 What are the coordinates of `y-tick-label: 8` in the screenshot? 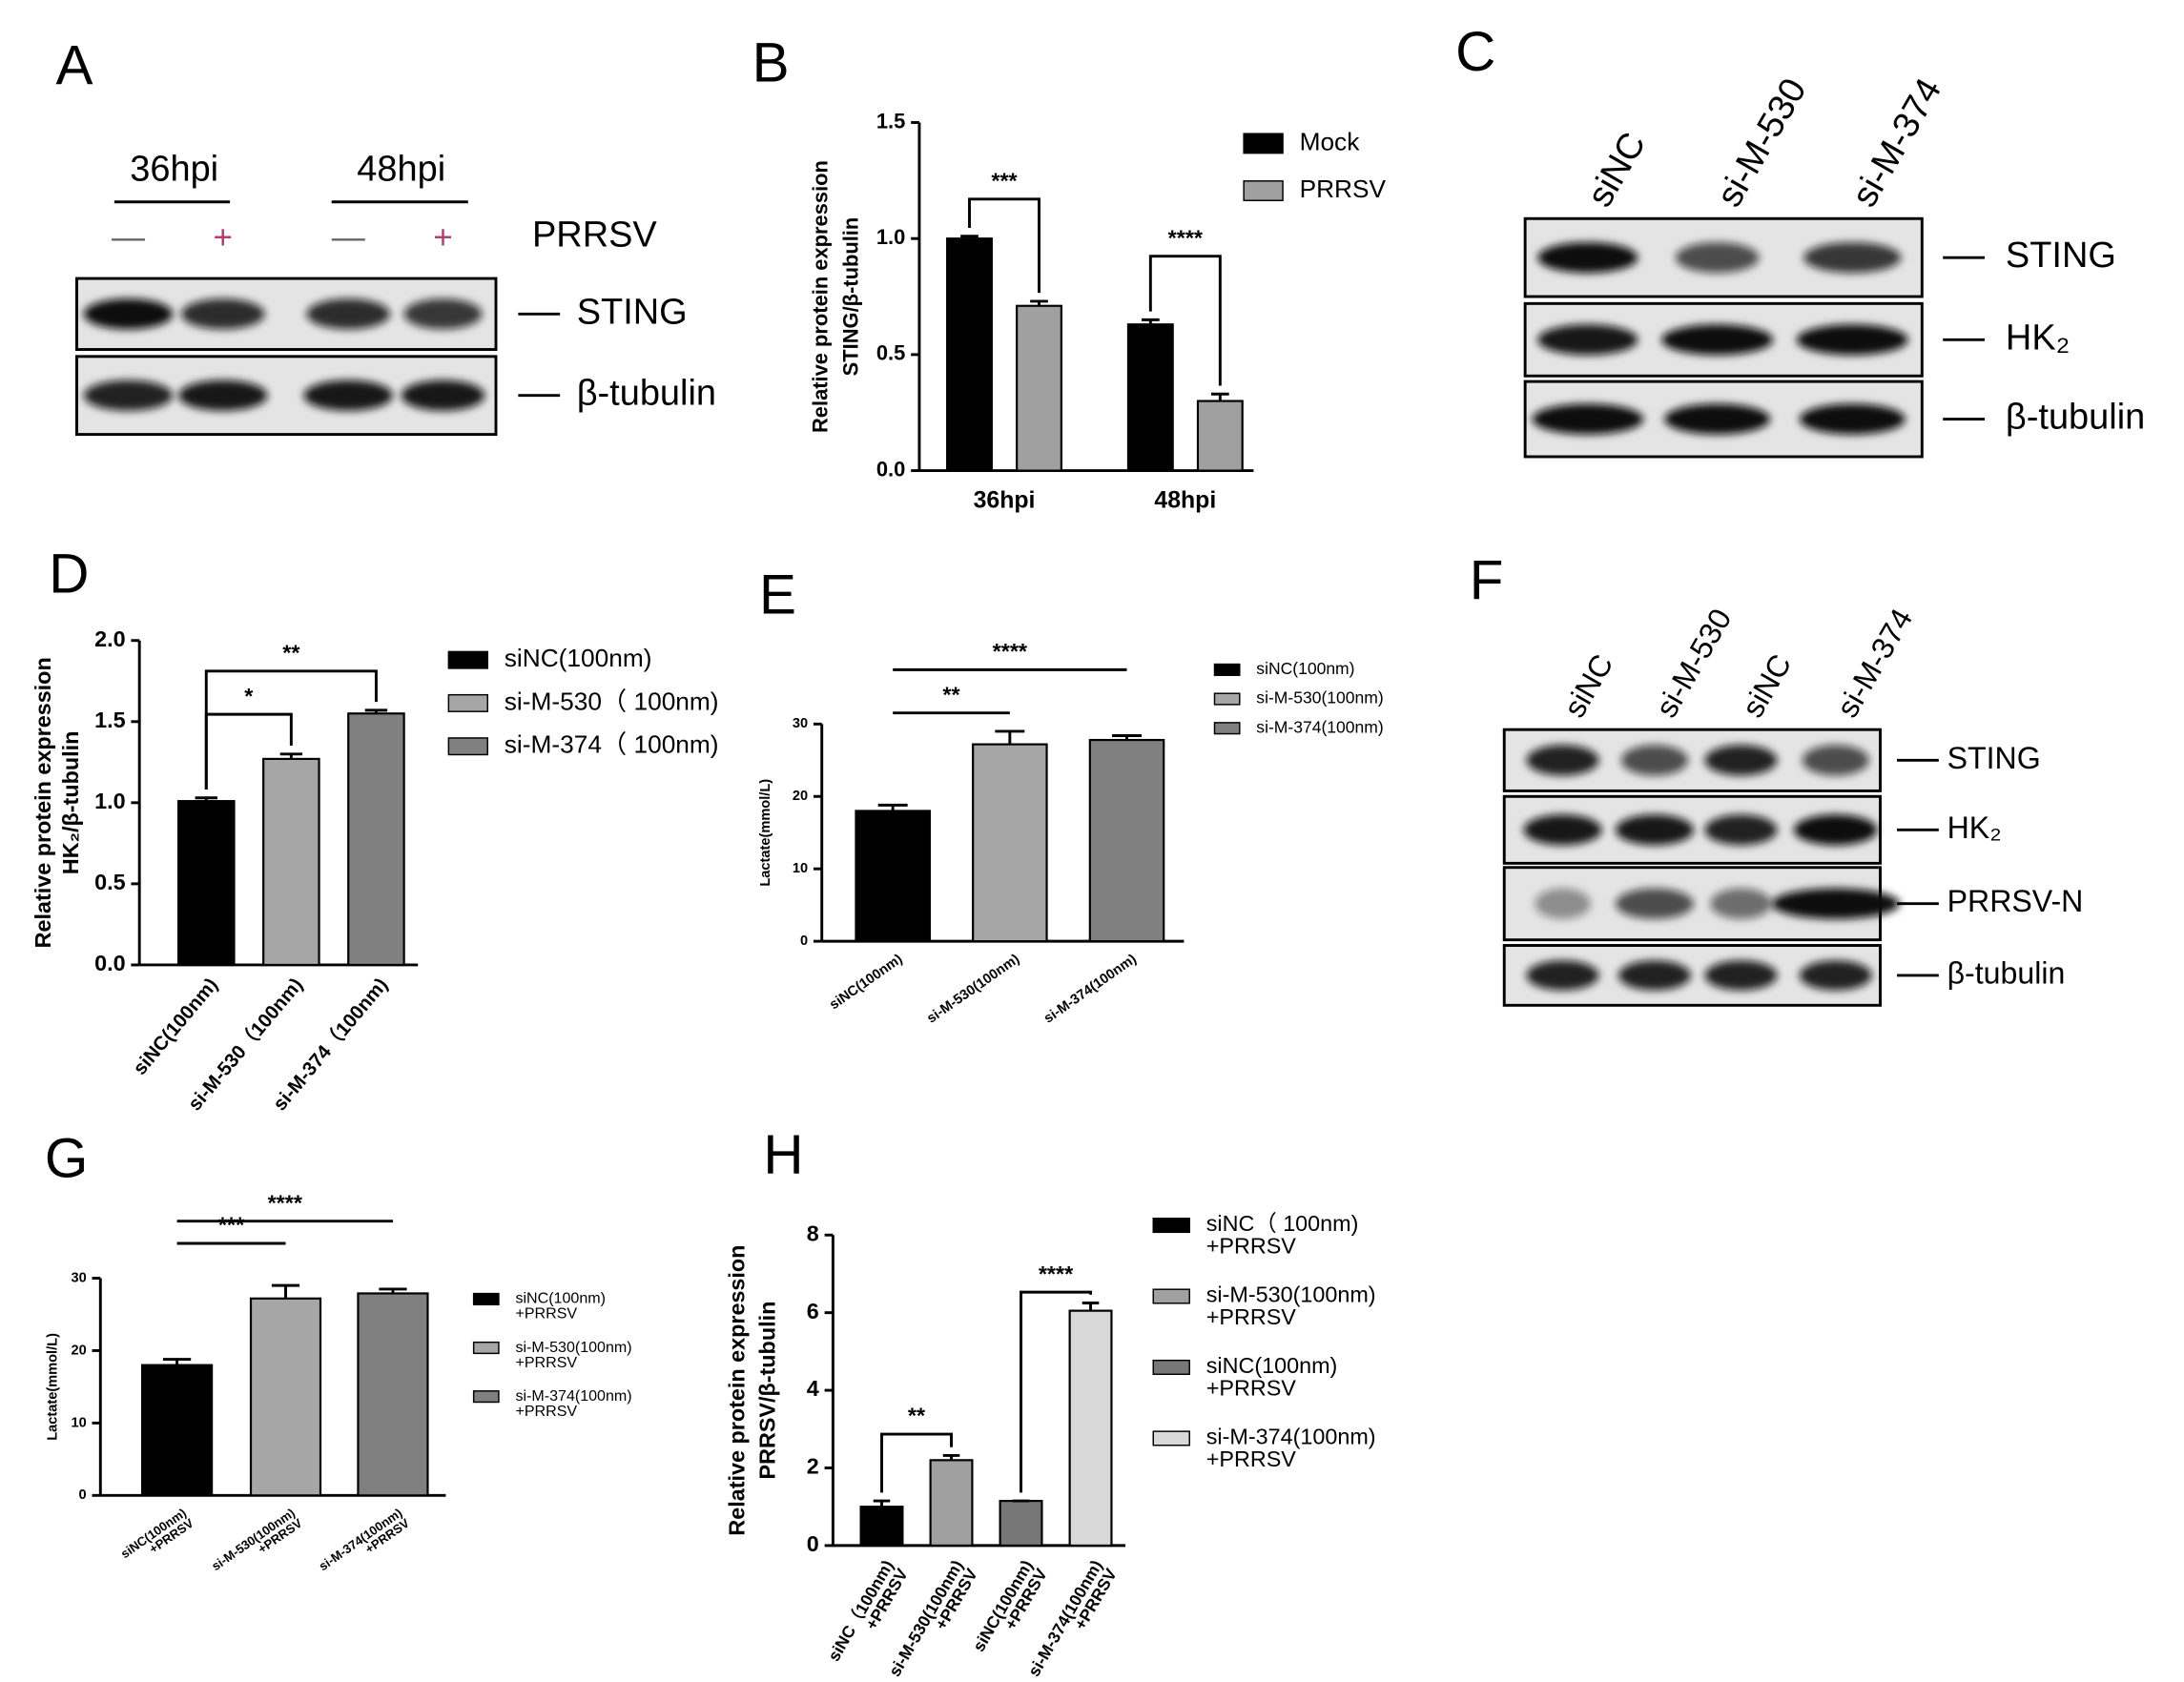 It's located at (813, 1232).